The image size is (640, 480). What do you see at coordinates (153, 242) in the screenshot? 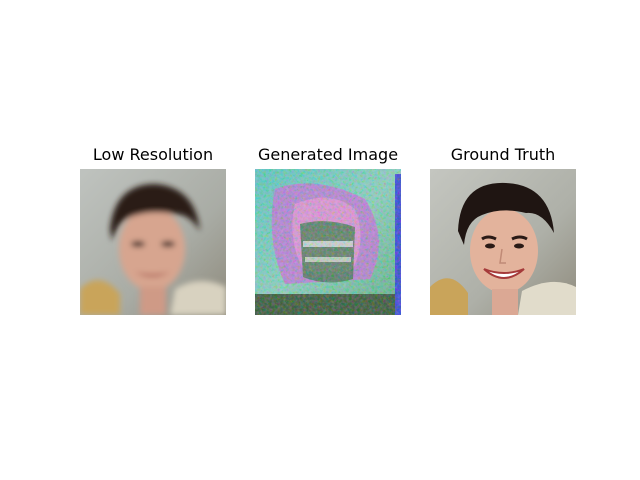
I see `low-resolution-image` at bounding box center [153, 242].